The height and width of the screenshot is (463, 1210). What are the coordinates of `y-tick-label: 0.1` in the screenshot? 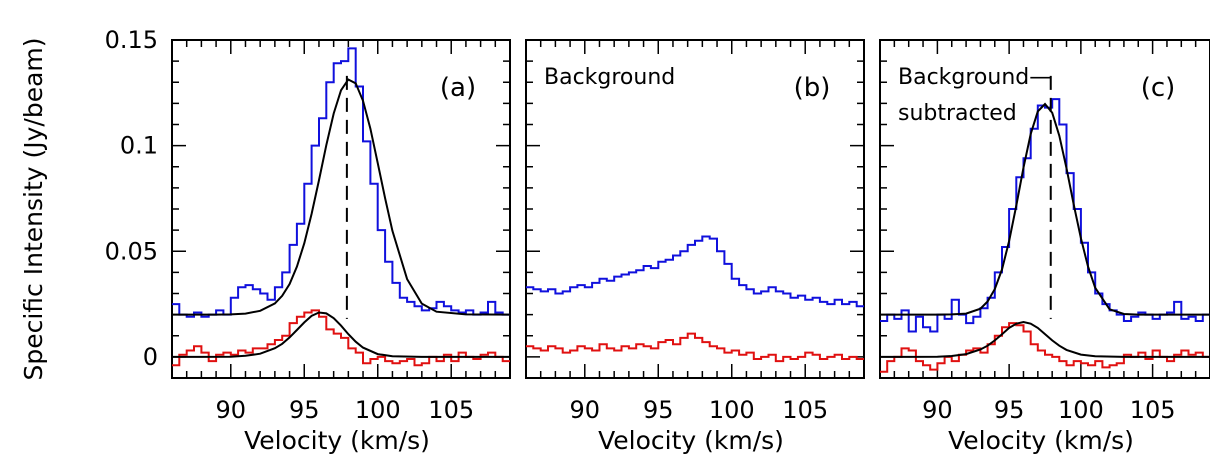 It's located at (139, 146).